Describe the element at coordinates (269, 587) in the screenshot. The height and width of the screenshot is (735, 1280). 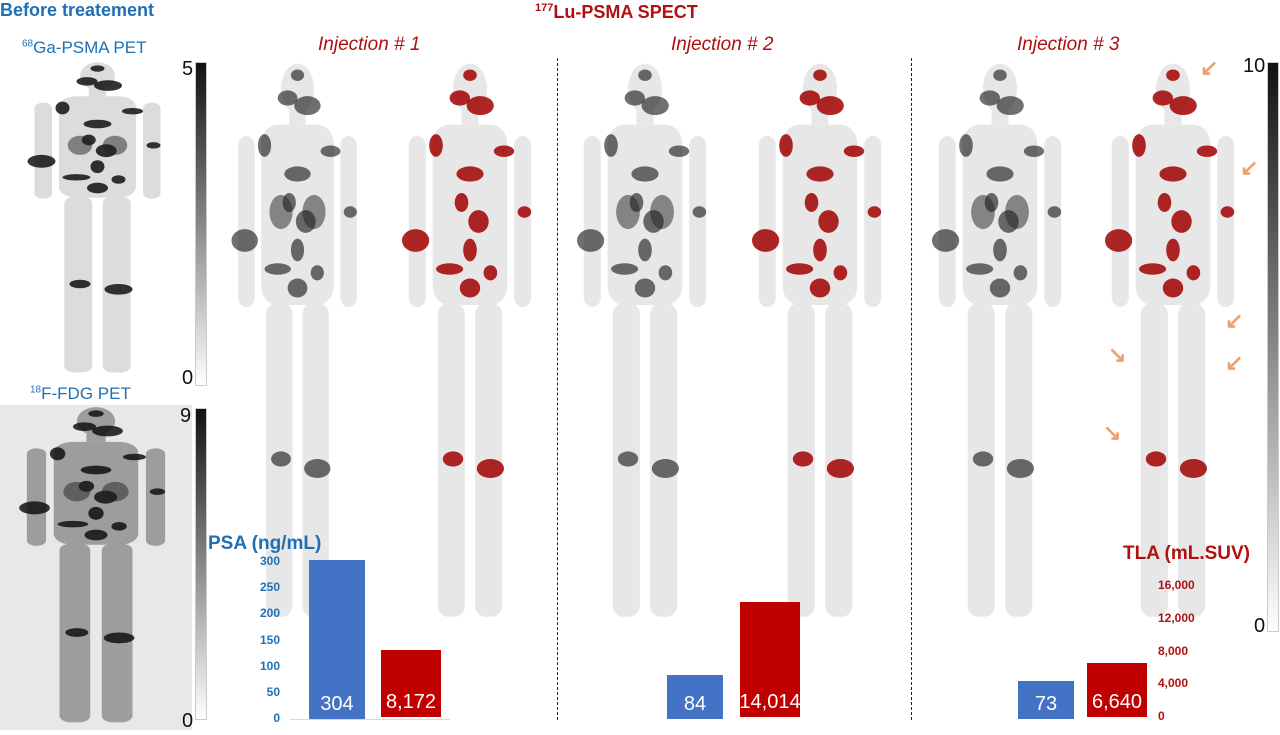
I see `psa-tick-label: 250` at that location.